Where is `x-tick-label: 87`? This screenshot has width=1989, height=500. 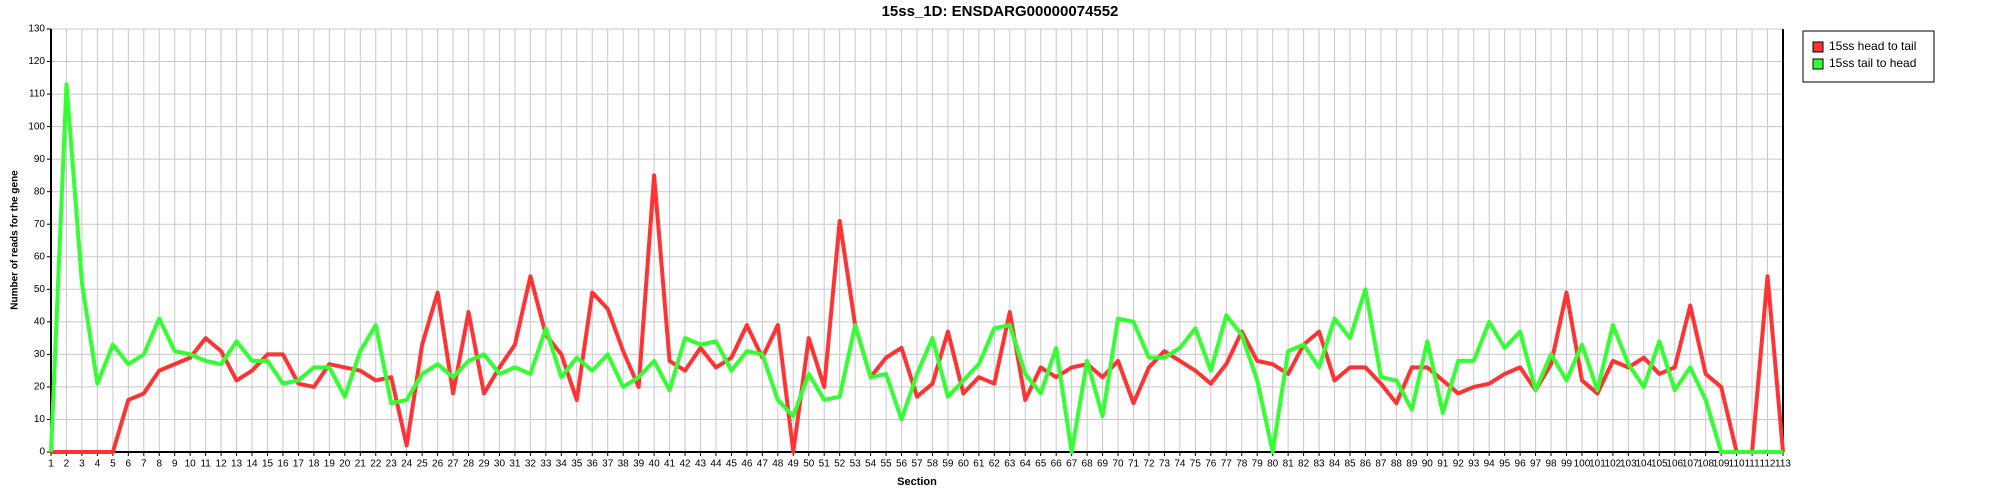
x-tick-label: 87 is located at coordinates (1381, 464).